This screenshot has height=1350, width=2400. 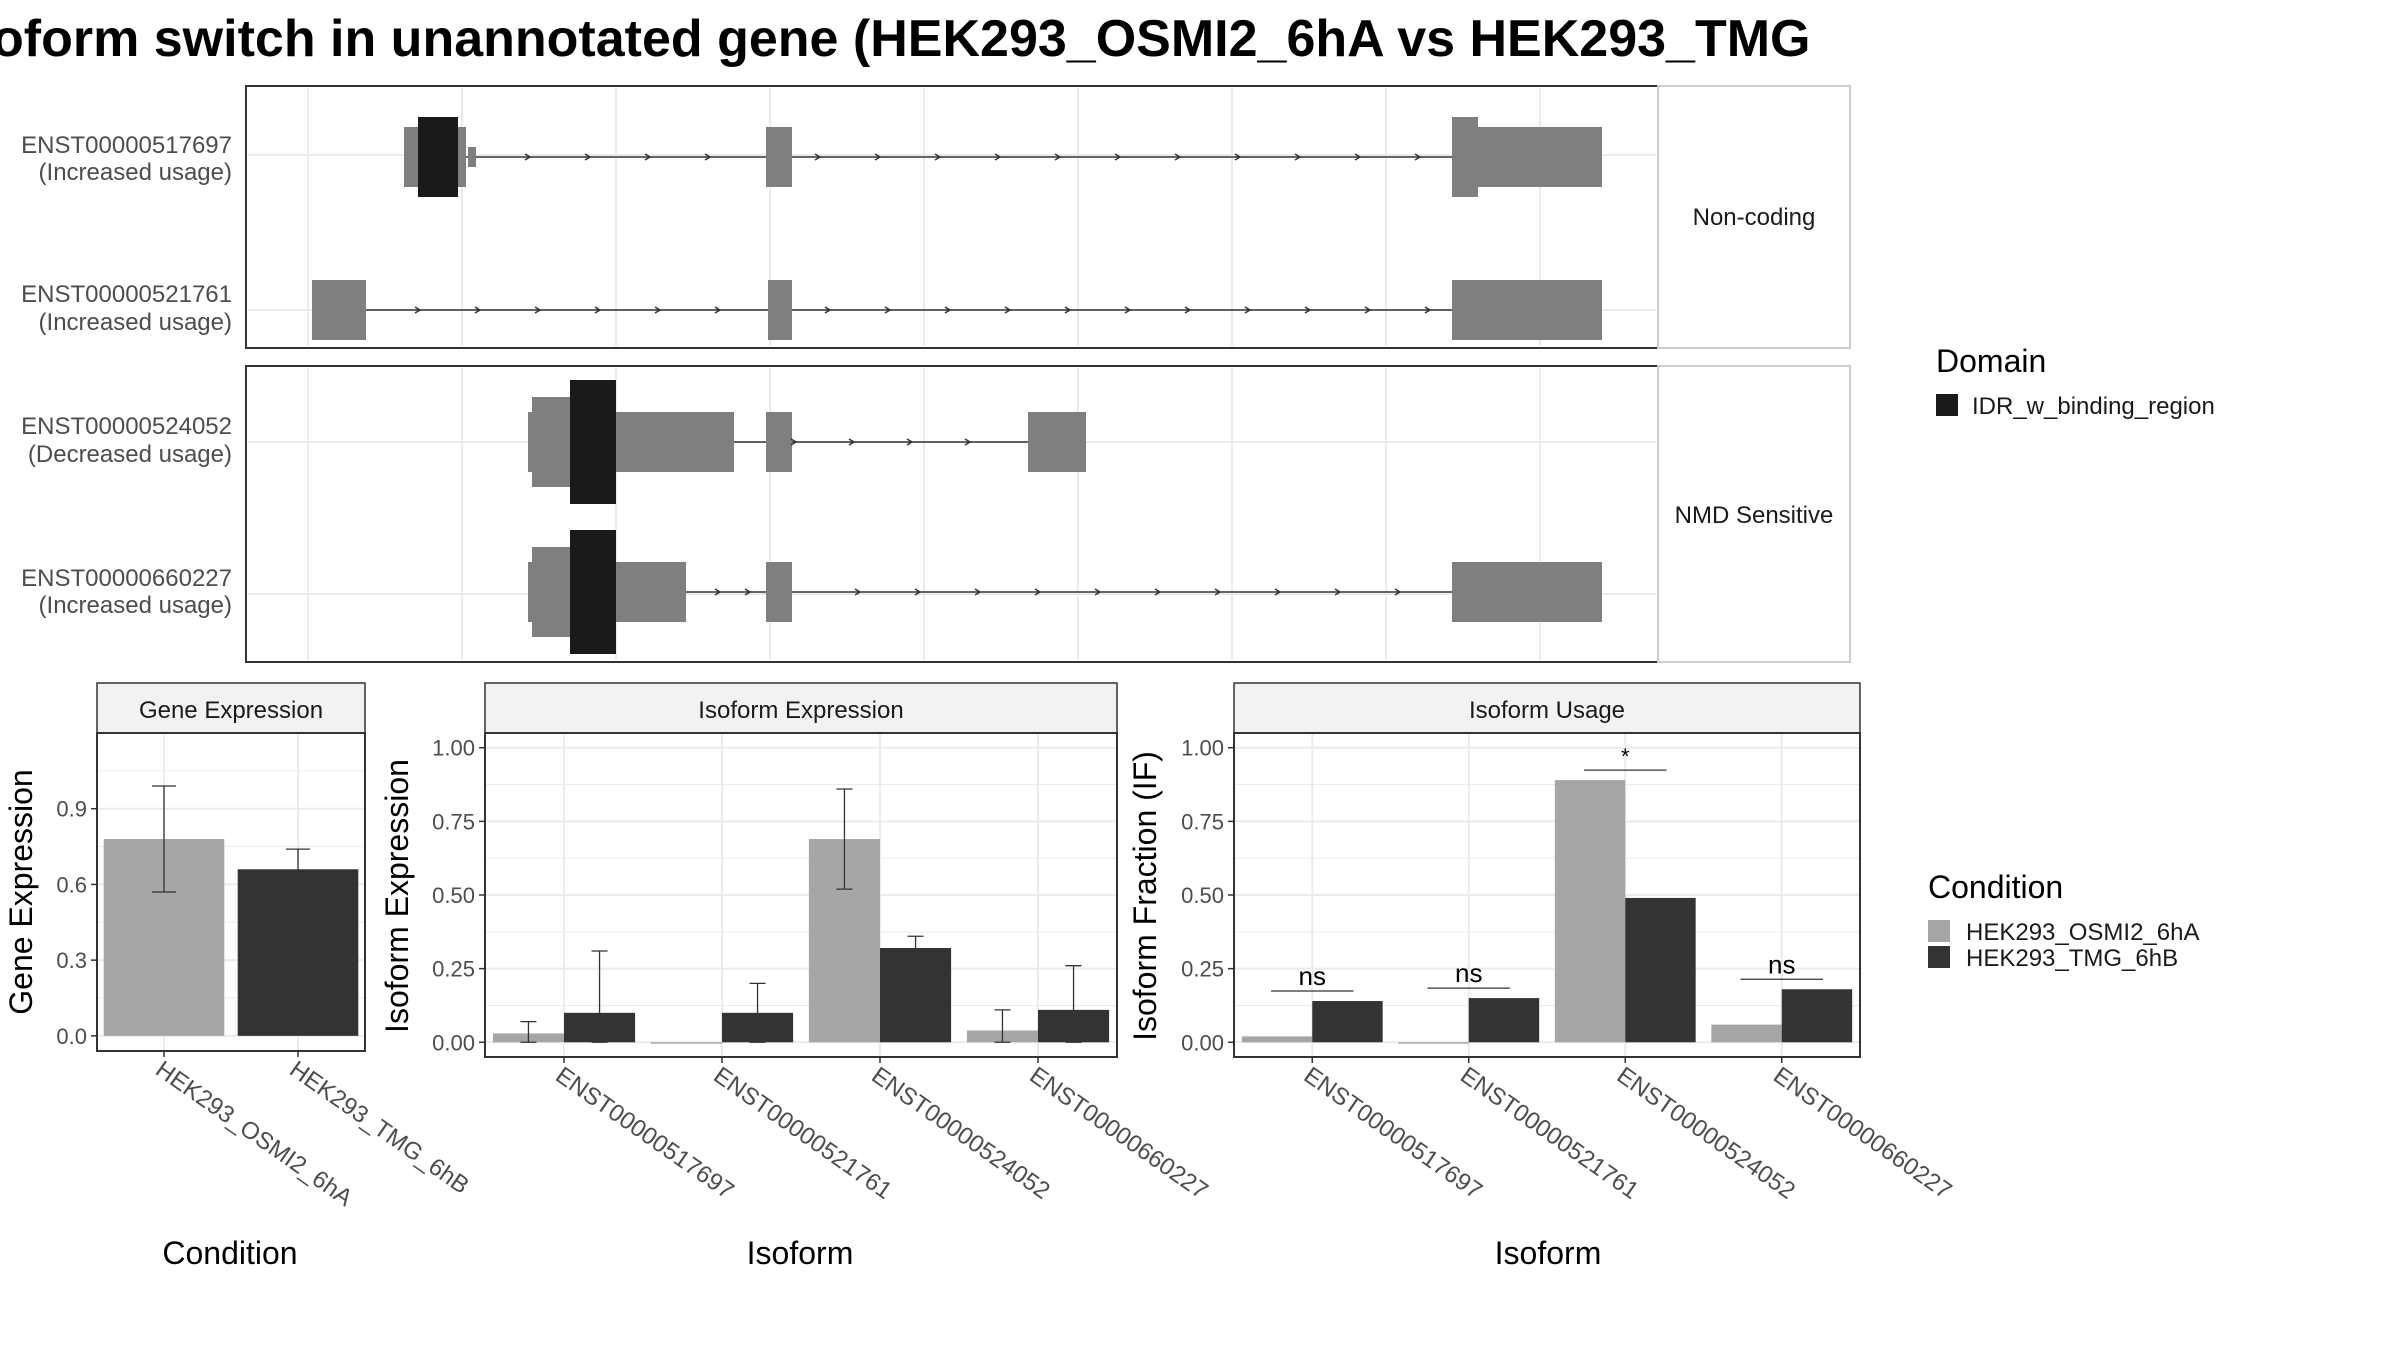 I want to click on condition-legend-item-2: HEK293_TMG_6hB, so click(x=2072, y=958).